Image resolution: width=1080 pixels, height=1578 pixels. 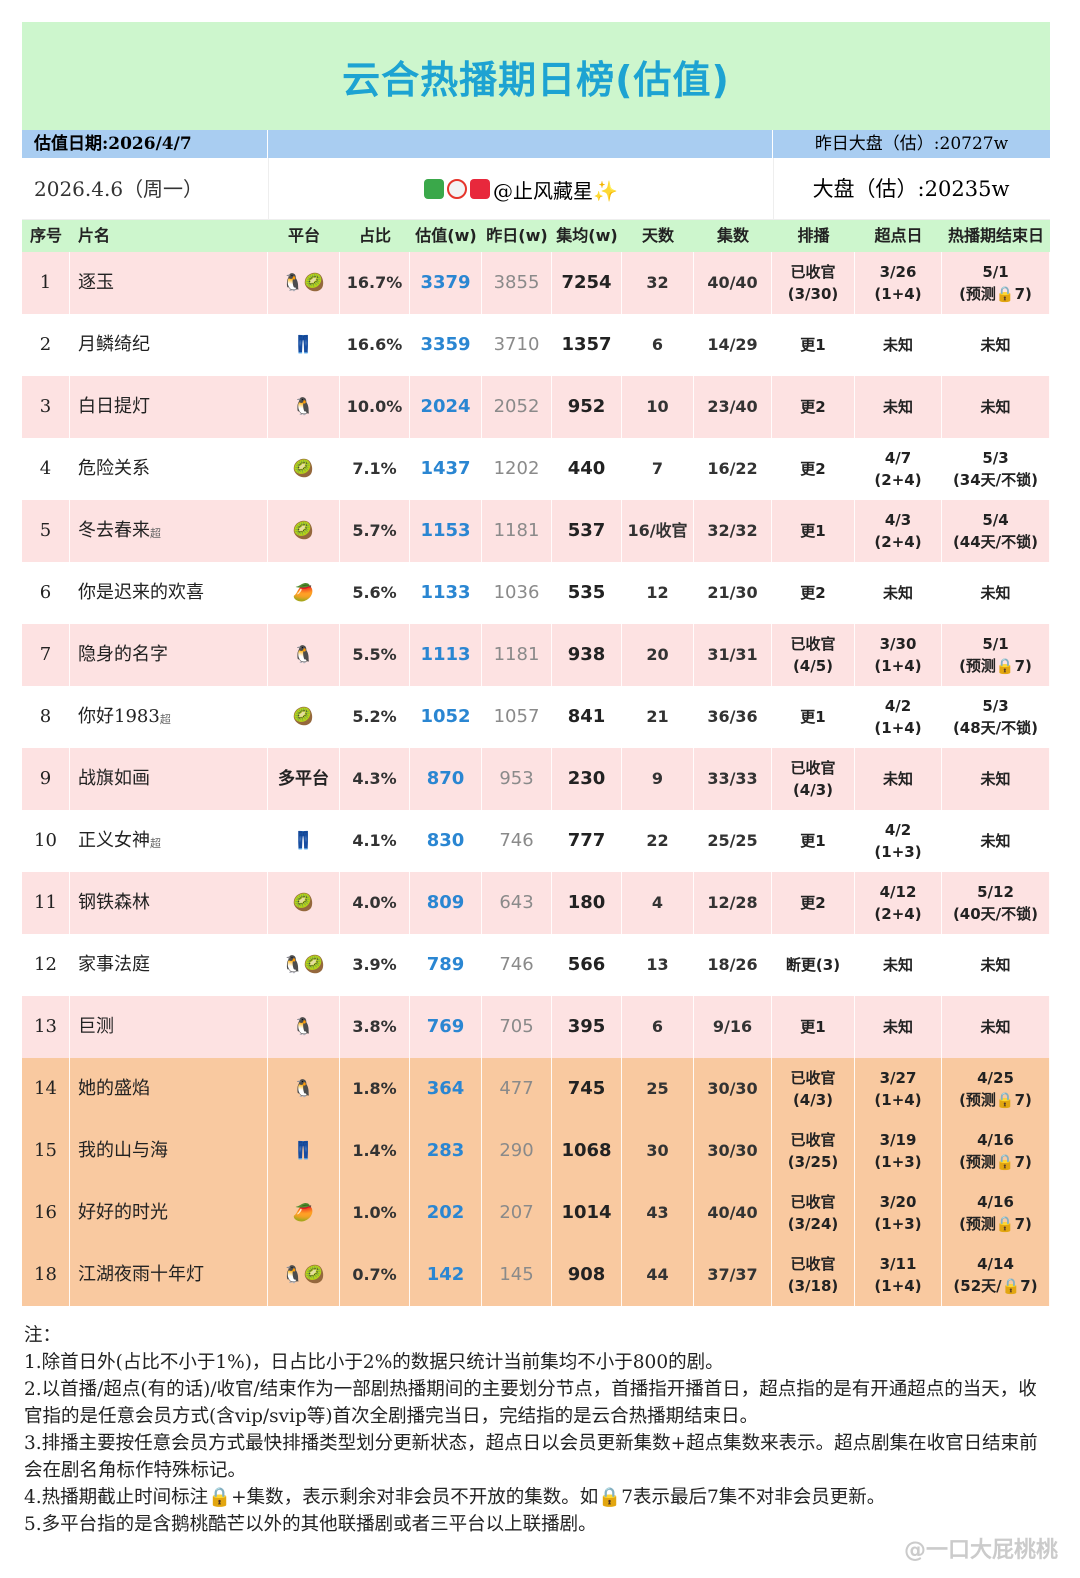 What do you see at coordinates (169, 469) in the screenshot?
I see `cell-title: 危险关系` at bounding box center [169, 469].